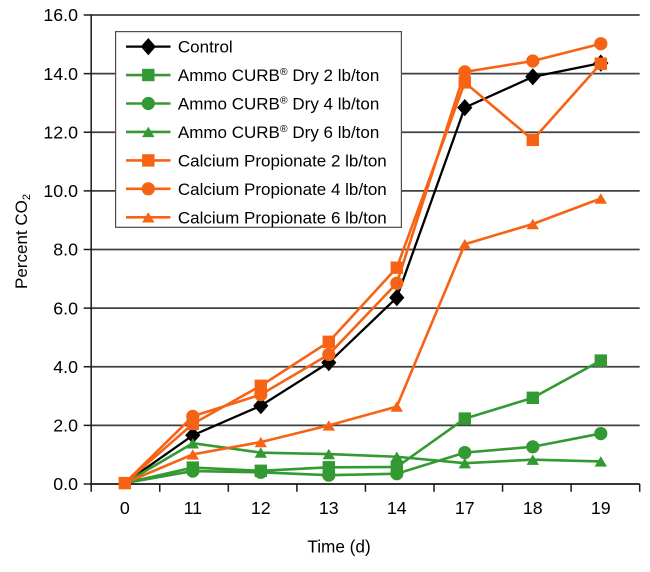 This screenshot has width=650, height=572. Describe the element at coordinates (282, 189) in the screenshot. I see `svg-text: Calcium Propionate 4 lb/ton` at that location.